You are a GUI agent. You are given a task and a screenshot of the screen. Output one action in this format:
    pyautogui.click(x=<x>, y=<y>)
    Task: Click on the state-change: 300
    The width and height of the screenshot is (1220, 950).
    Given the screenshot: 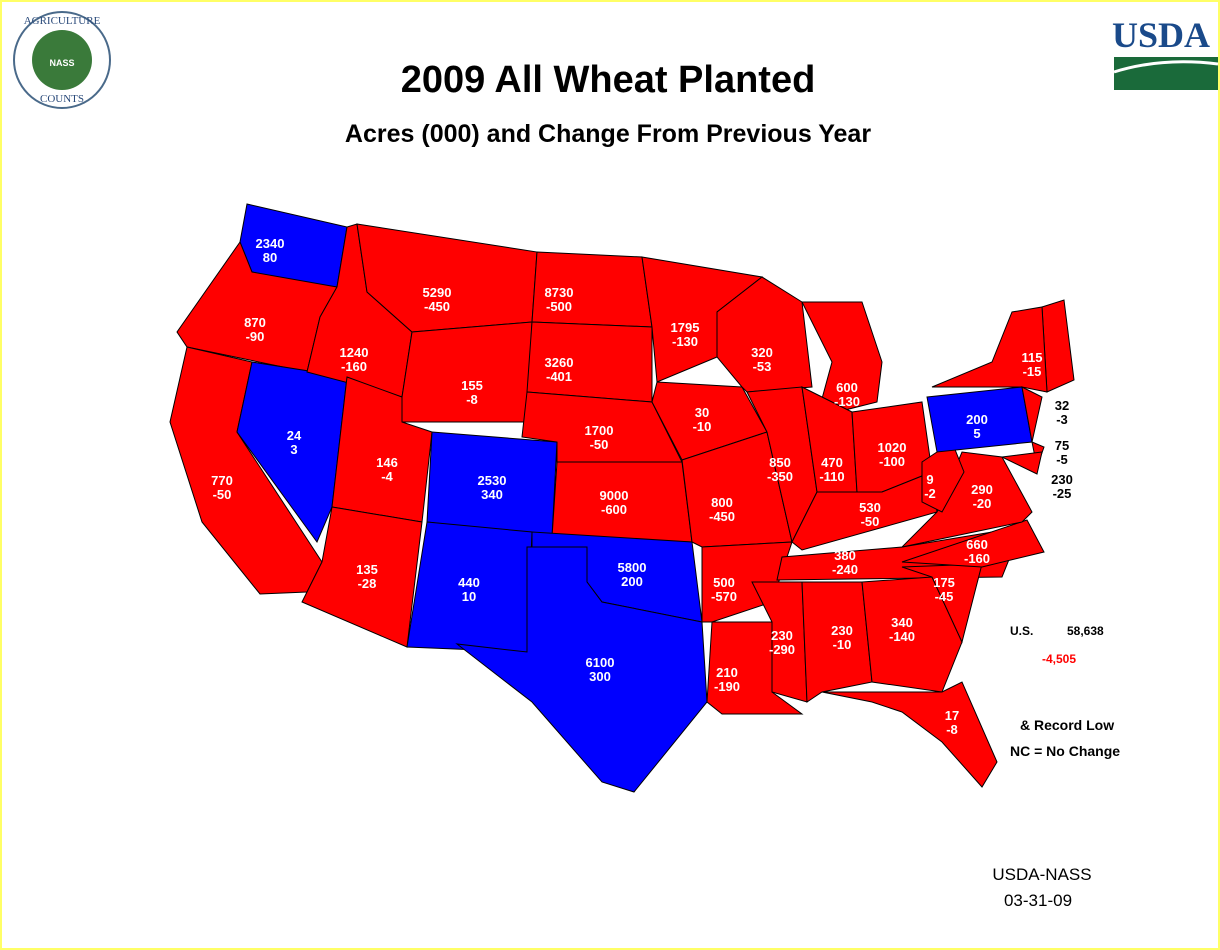 What is the action you would take?
    pyautogui.click(x=600, y=676)
    